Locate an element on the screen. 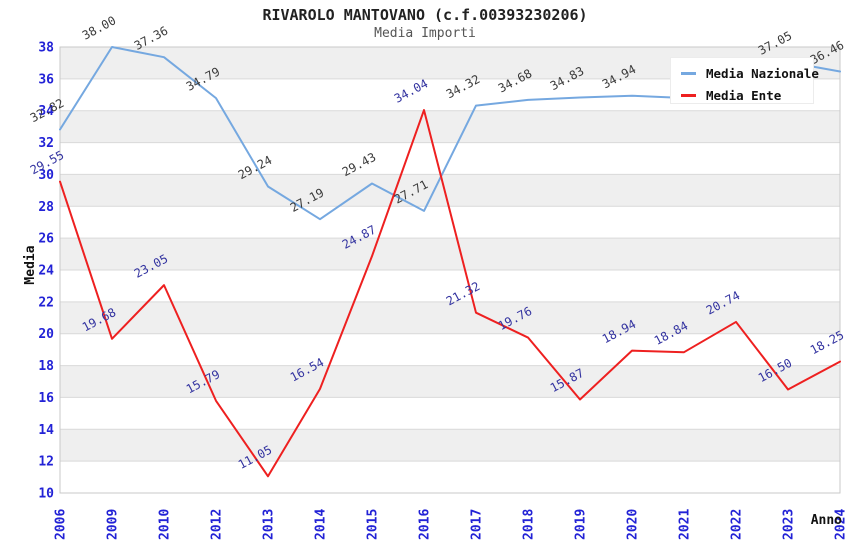 The height and width of the screenshot is (550, 850). legend-item-media-ente: Media Ente is located at coordinates (747, 95).